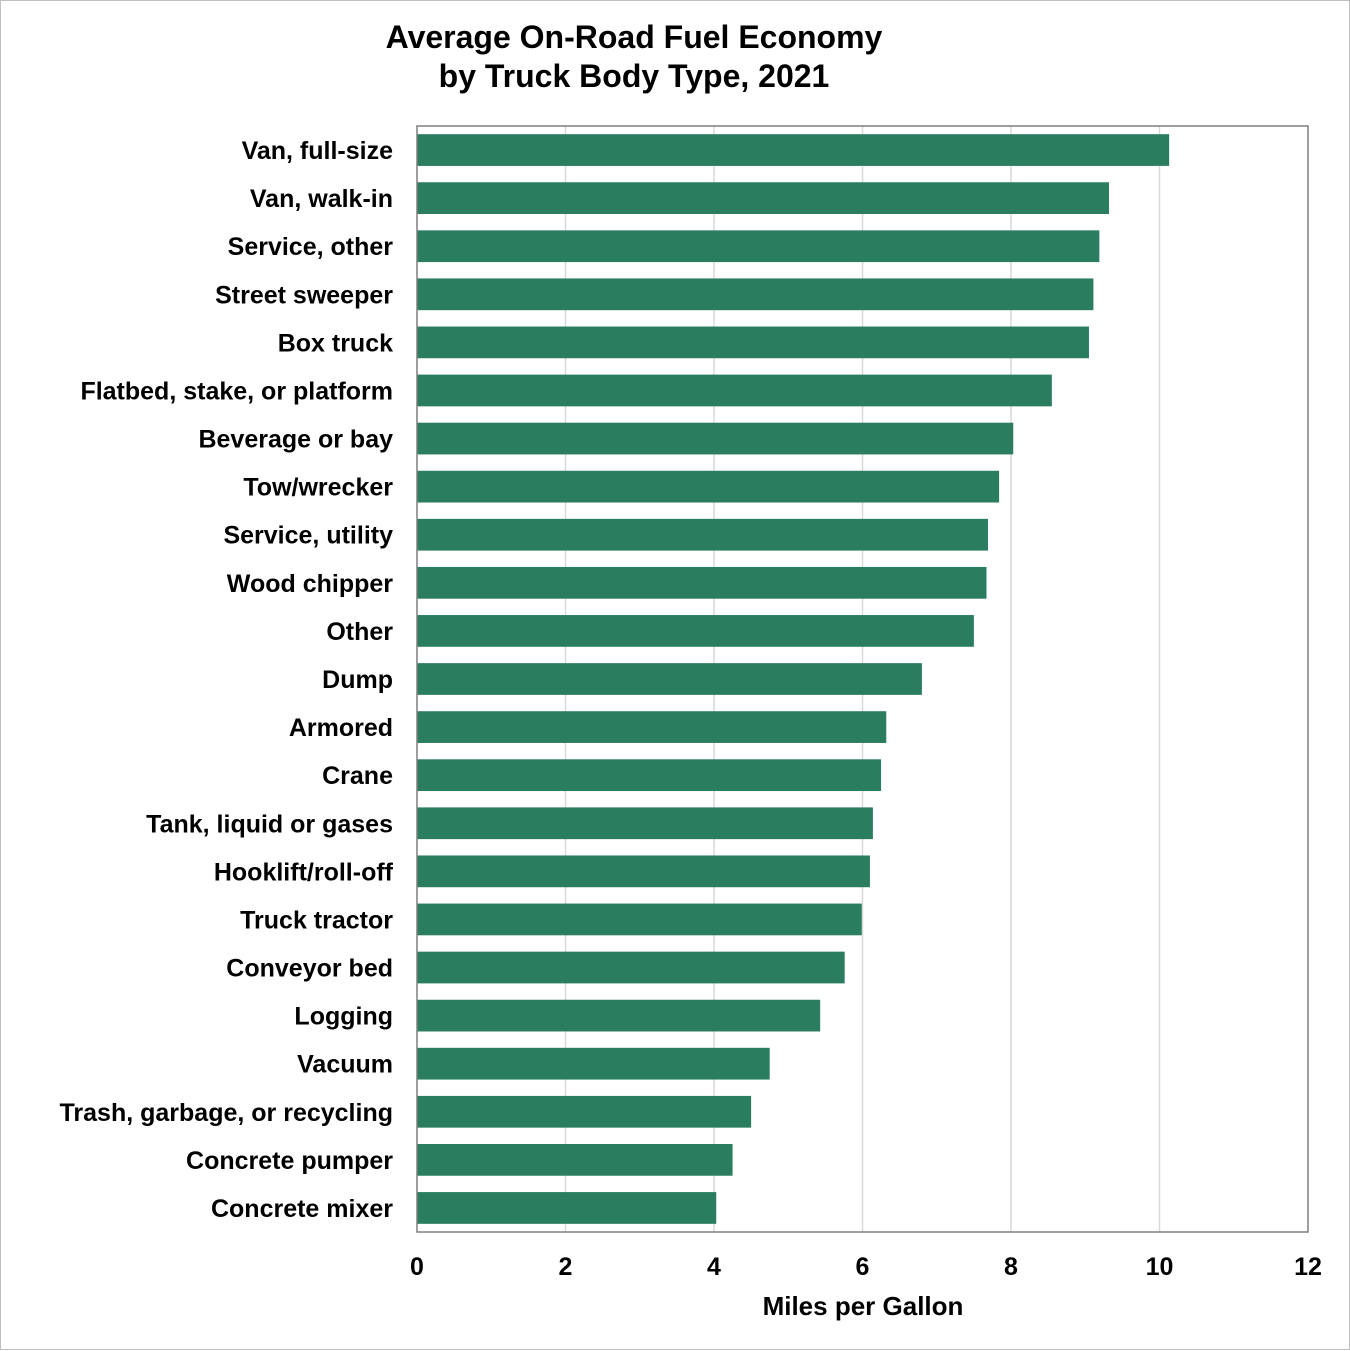  Describe the element at coordinates (343, 1017) in the screenshot. I see `category-label: Logging` at that location.